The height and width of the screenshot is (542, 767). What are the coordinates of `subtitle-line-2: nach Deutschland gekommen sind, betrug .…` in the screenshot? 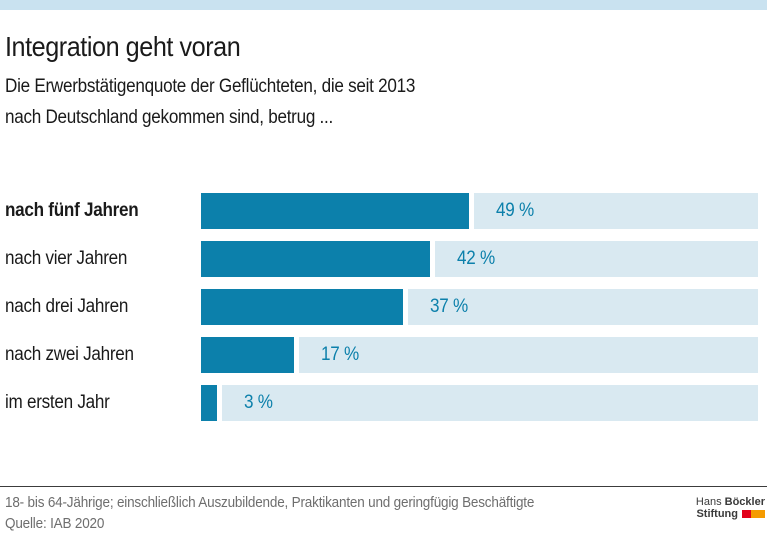 It's located at (169, 117).